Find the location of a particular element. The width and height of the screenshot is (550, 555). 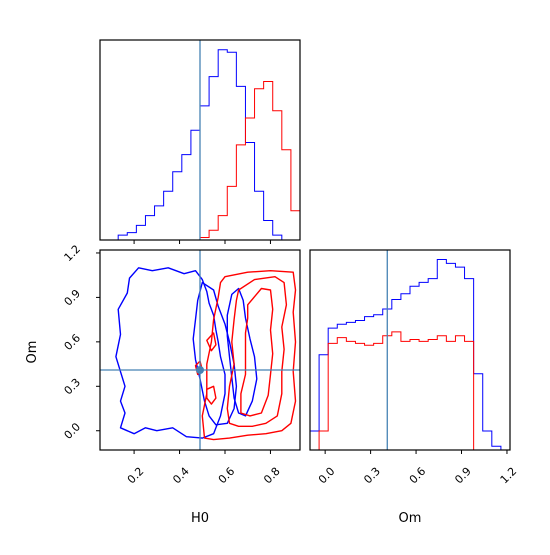

om-tick-label: 0.3 is located at coordinates (73, 387).